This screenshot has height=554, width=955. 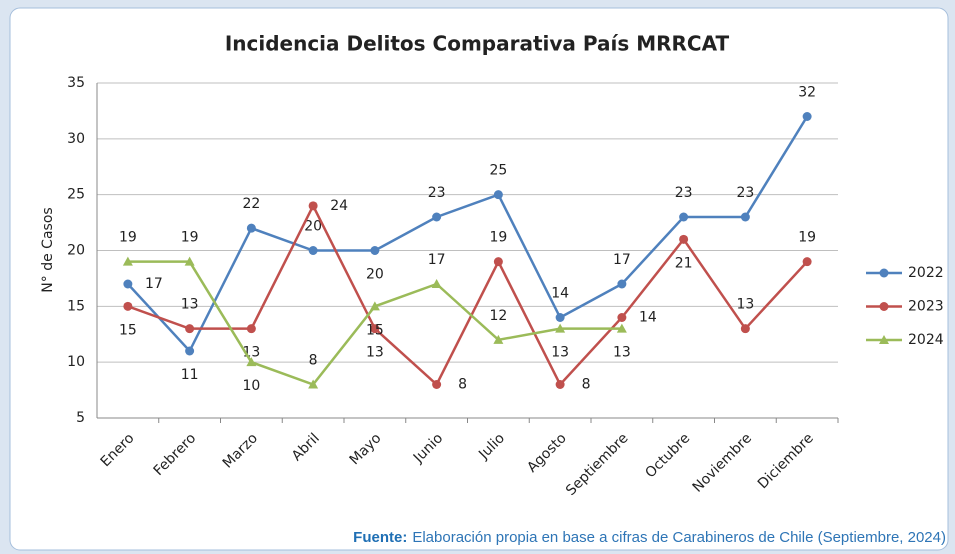 What do you see at coordinates (76, 251) in the screenshot?
I see `y-tick-label: 20` at bounding box center [76, 251].